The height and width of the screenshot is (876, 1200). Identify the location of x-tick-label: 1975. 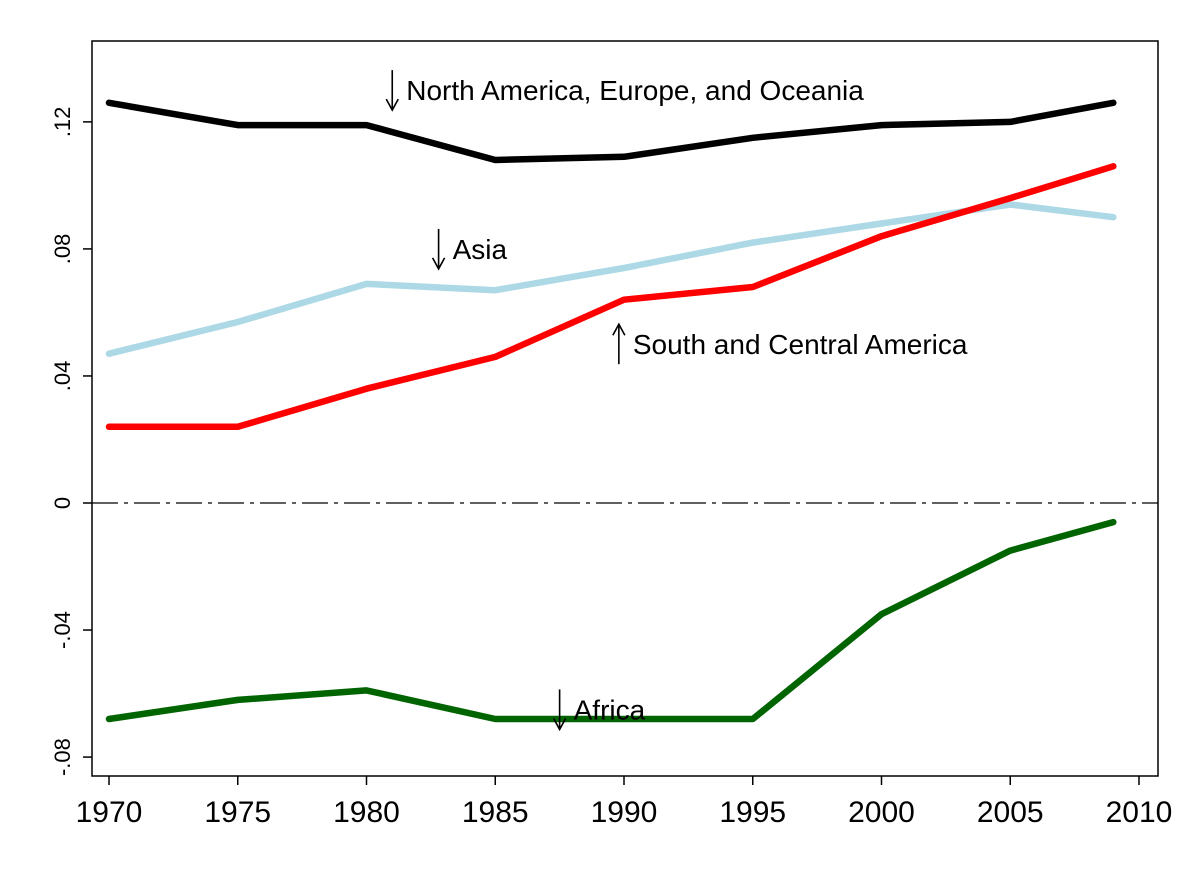
(237, 812).